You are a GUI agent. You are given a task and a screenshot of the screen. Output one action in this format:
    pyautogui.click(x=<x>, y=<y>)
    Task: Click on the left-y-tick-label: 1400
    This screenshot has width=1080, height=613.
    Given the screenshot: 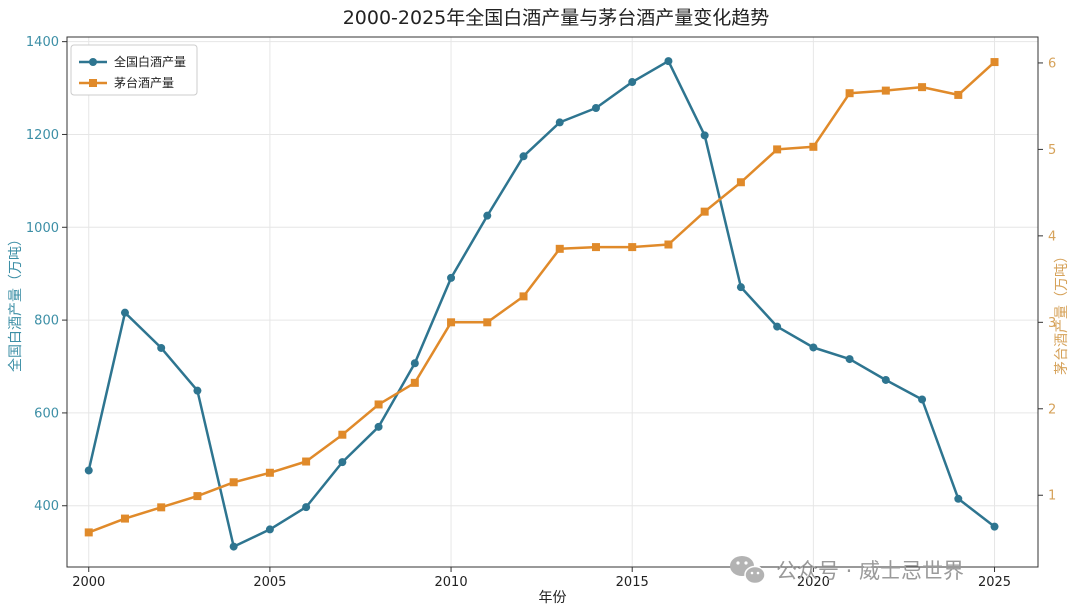 What is the action you would take?
    pyautogui.click(x=42, y=42)
    